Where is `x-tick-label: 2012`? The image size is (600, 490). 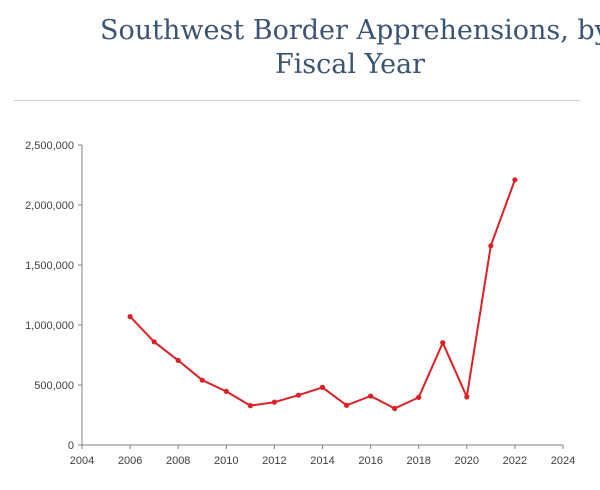 x-tick-label: 2012 is located at coordinates (274, 461).